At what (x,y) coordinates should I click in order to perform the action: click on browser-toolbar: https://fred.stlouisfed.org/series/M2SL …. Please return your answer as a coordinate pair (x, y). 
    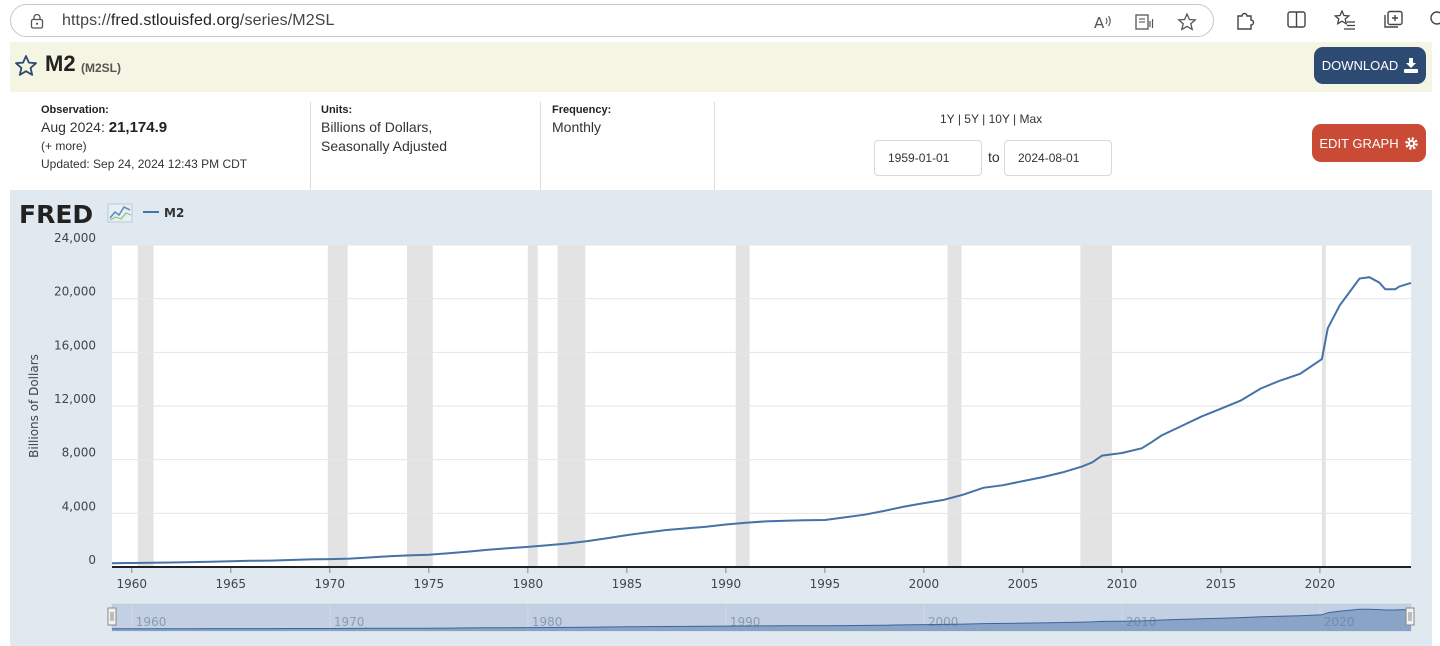
    Looking at the image, I should click on (720, 21).